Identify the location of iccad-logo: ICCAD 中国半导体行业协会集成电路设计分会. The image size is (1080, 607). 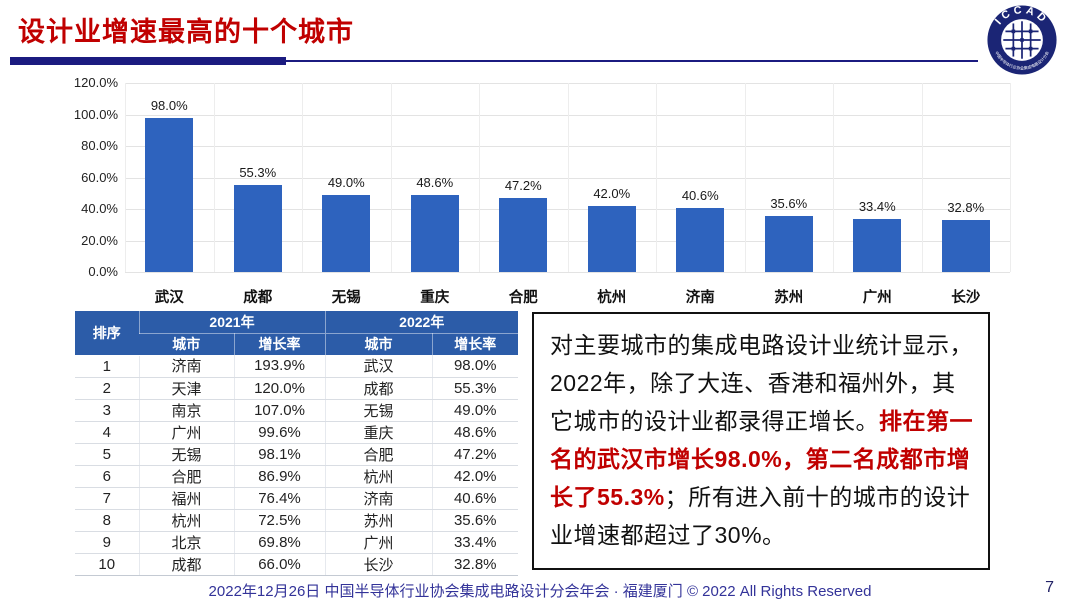
(1022, 40).